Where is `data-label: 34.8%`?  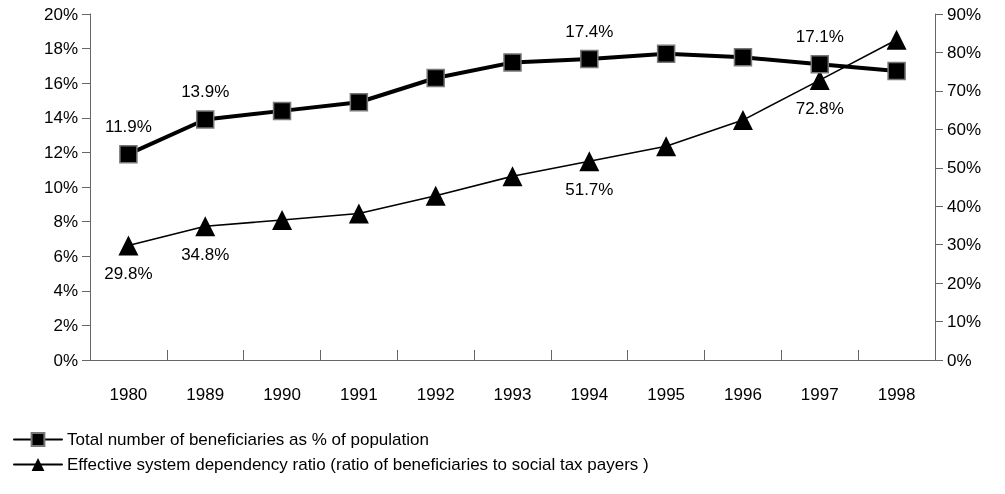
data-label: 34.8% is located at coordinates (205, 255).